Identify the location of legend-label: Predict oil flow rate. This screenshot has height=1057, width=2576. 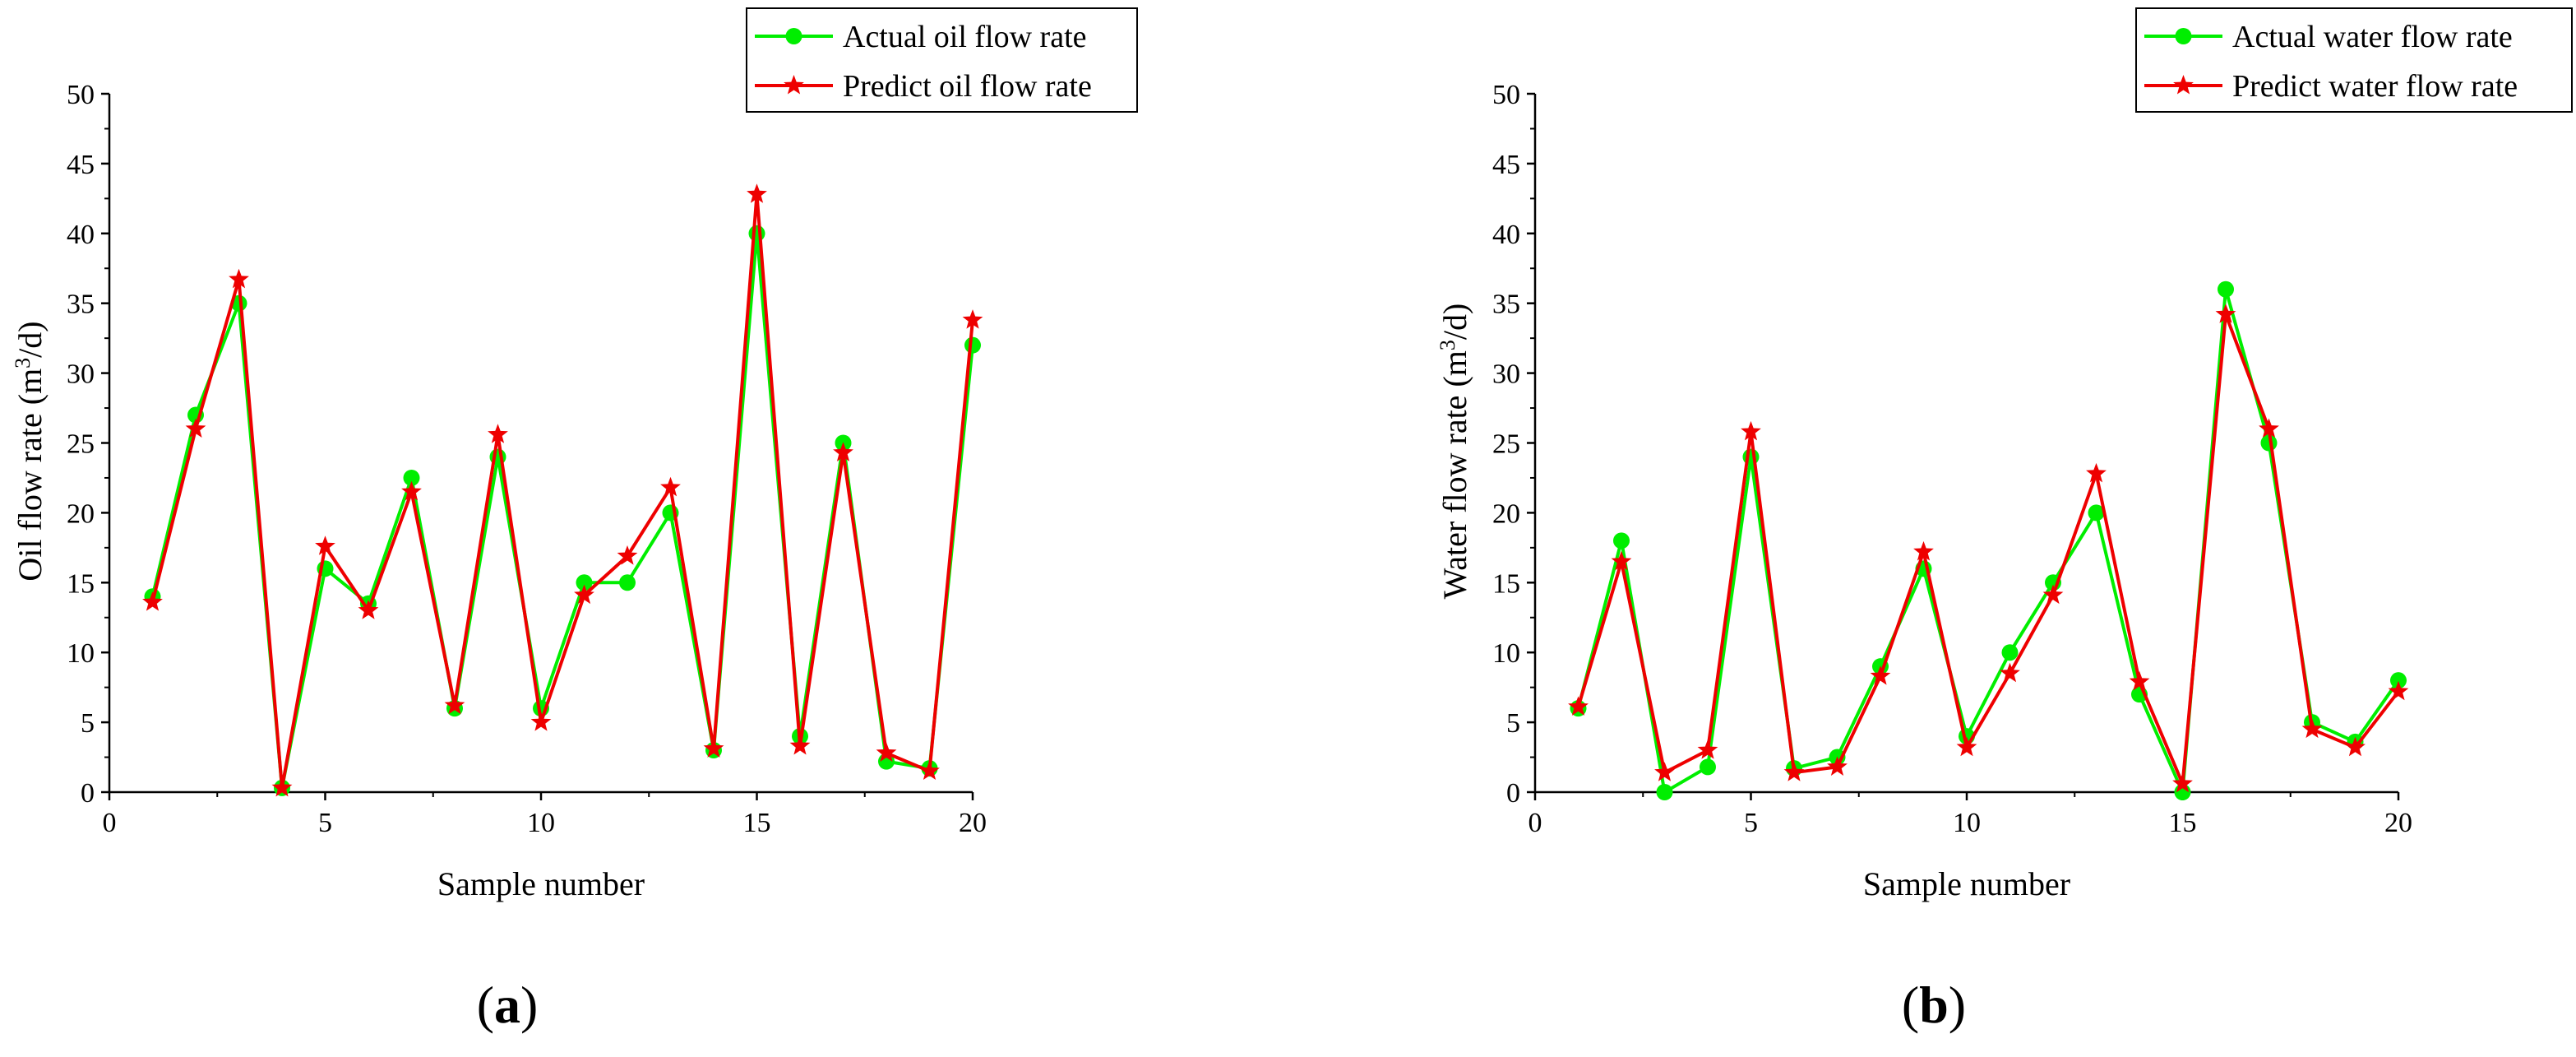
(967, 86).